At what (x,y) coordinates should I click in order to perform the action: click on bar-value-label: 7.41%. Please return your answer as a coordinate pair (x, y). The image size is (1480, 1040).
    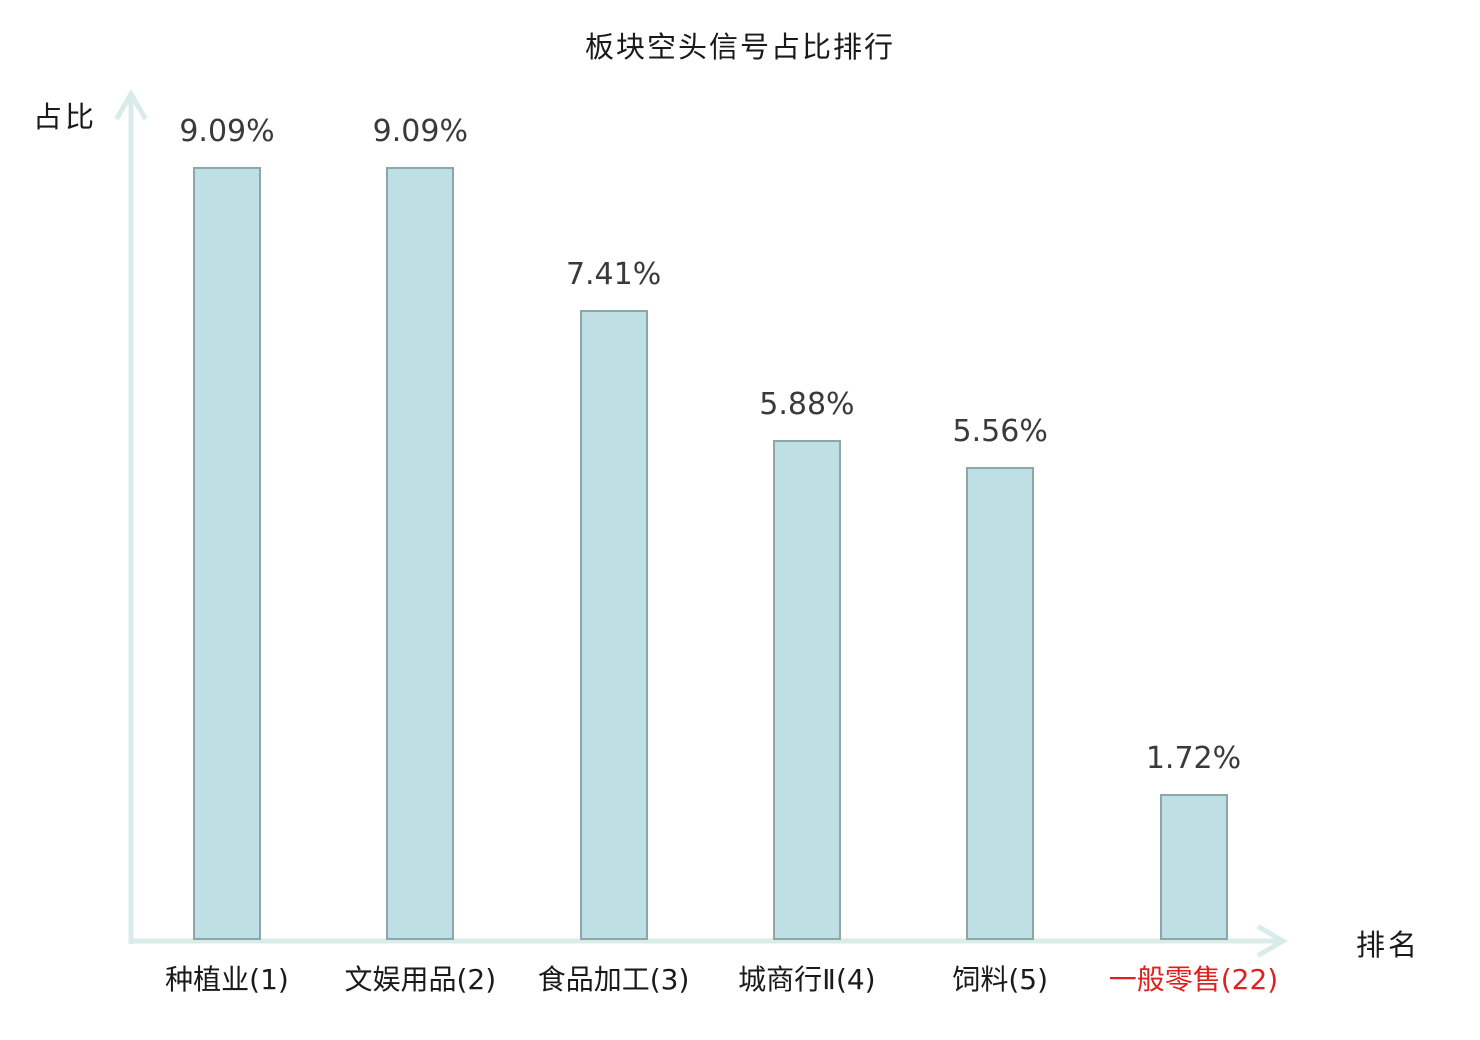
    Looking at the image, I should click on (613, 275).